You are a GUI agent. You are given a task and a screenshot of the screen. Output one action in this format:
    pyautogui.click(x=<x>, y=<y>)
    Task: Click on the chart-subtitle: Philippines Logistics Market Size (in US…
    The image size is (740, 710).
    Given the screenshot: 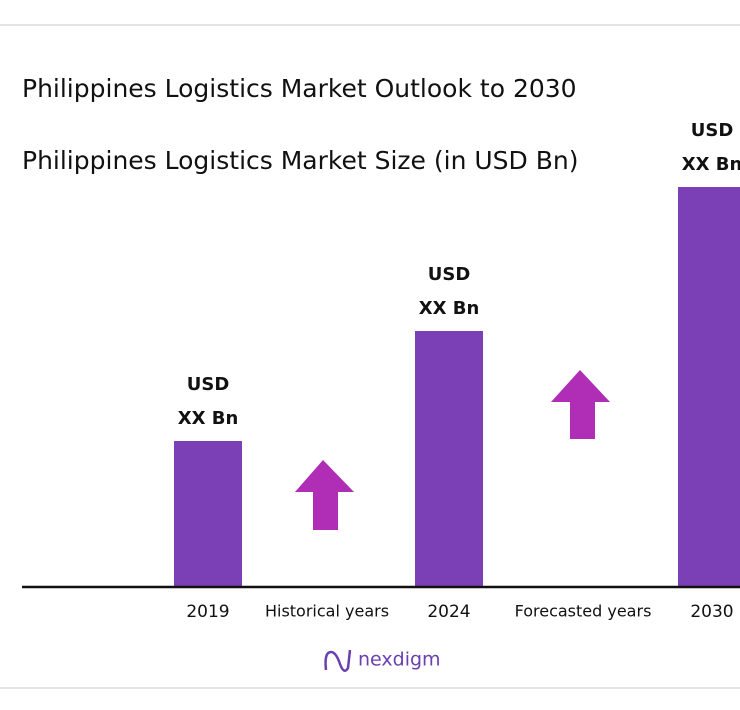 What is the action you would take?
    pyautogui.click(x=300, y=160)
    